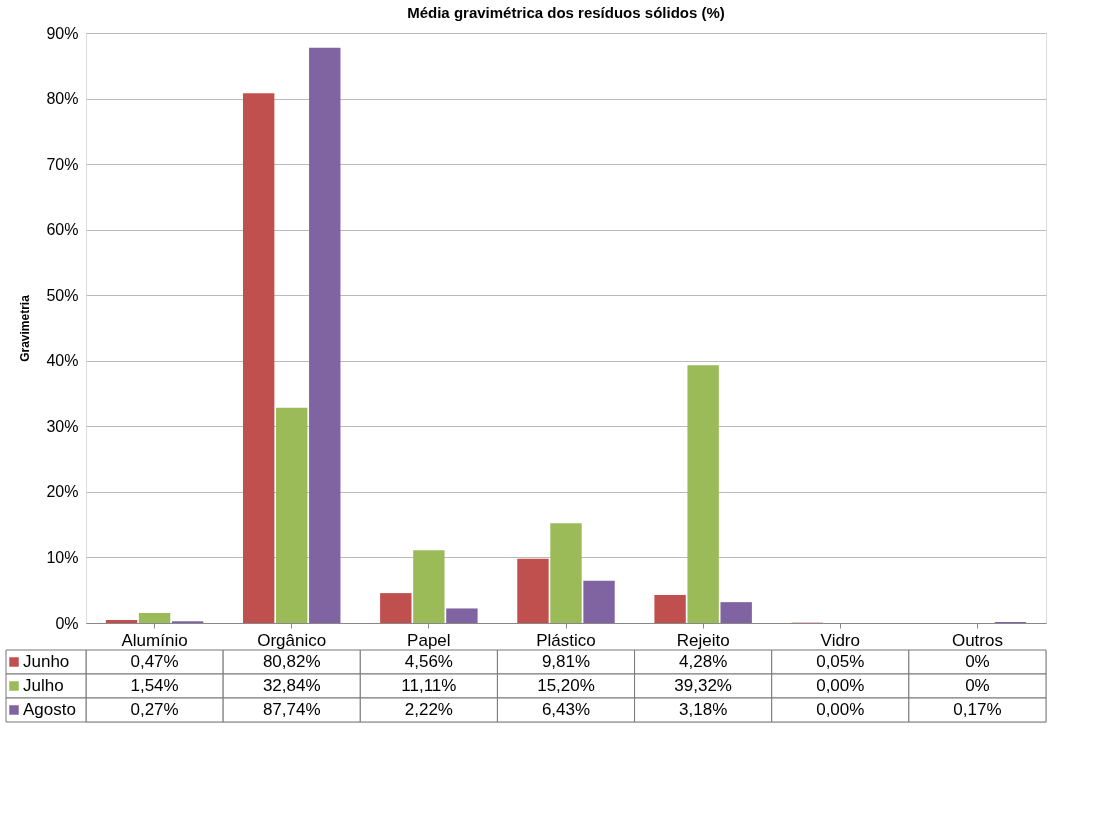  Describe the element at coordinates (62, 230) in the screenshot. I see `y-tick-label: 60%` at that location.